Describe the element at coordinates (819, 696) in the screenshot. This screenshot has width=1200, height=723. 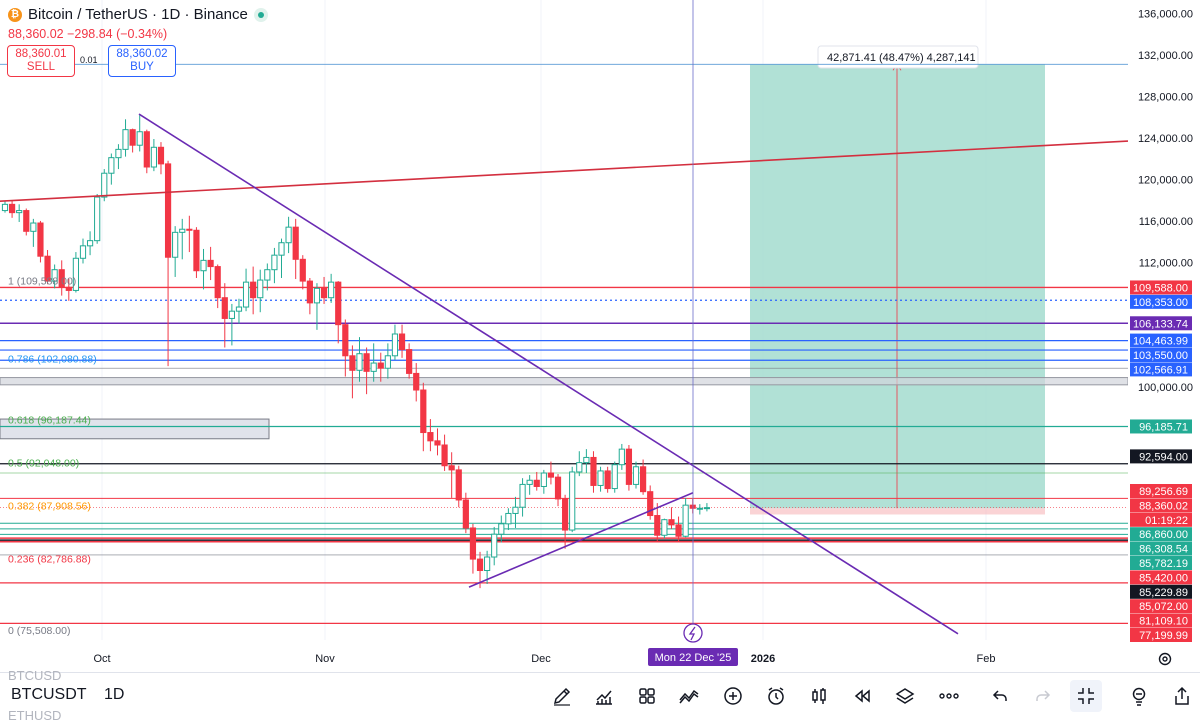
I see `candles-icon` at that location.